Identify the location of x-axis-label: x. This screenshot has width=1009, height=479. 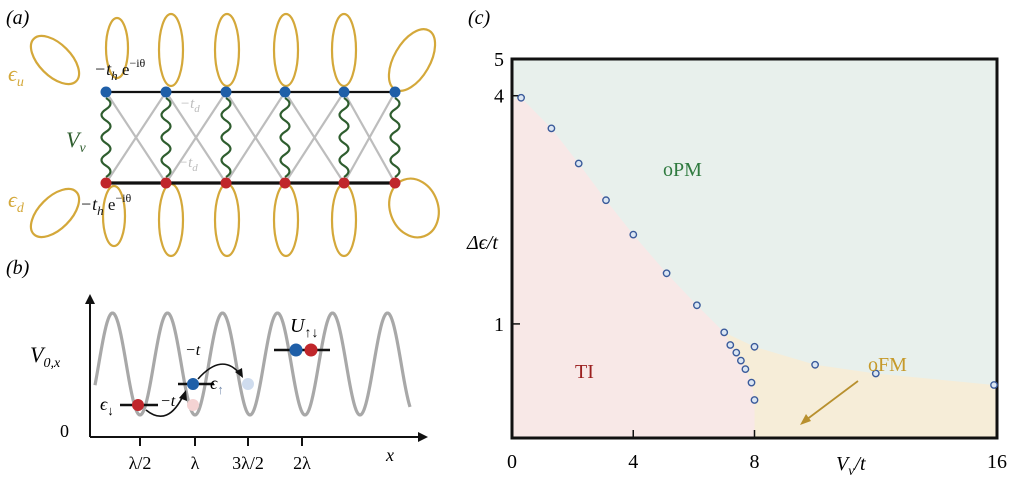
(389, 455).